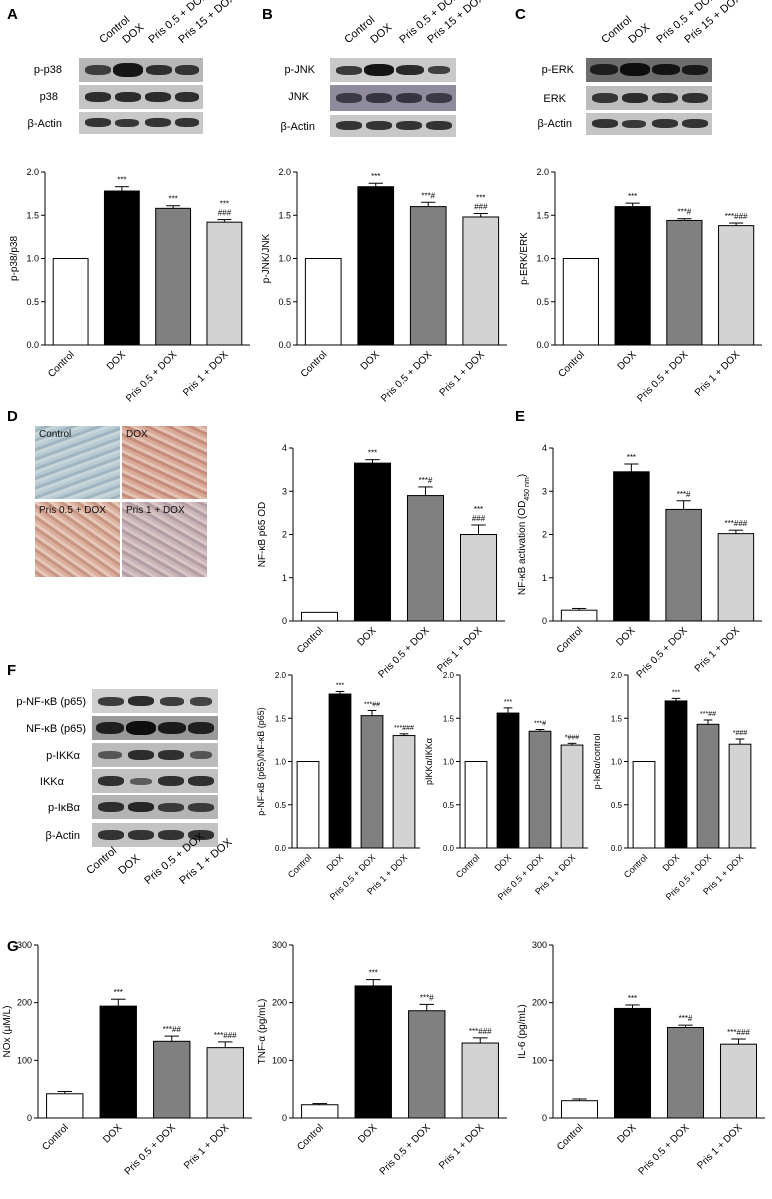 The image size is (772, 1199). What do you see at coordinates (298, 97) in the screenshot?
I see `row-label: JNK` at bounding box center [298, 97].